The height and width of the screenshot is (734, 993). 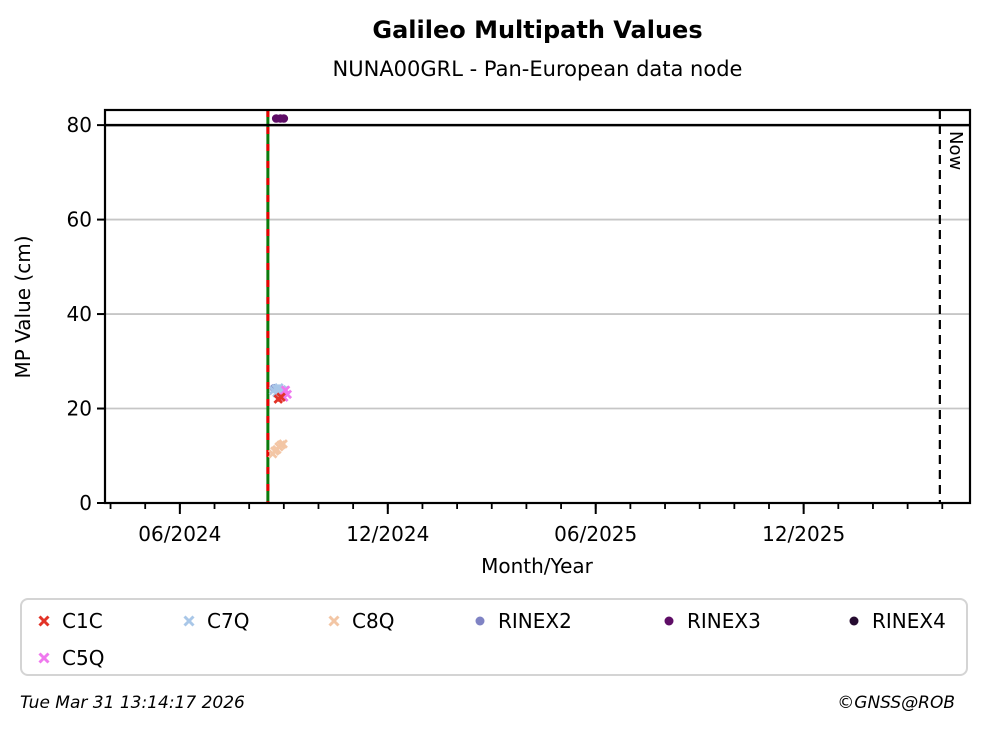 I want to click on legend-item-c7q: C7Q, so click(x=215, y=621).